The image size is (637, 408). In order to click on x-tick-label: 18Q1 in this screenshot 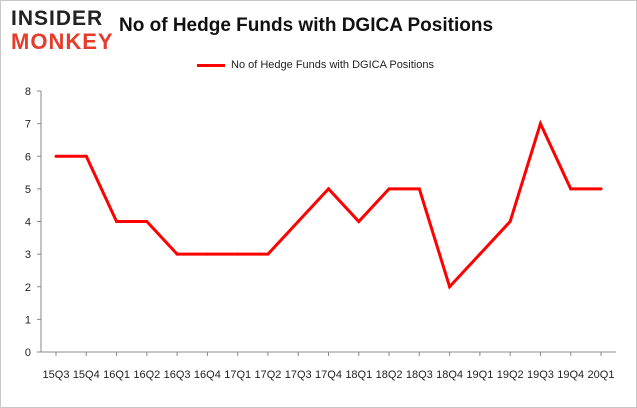, I will do `click(358, 375)`.